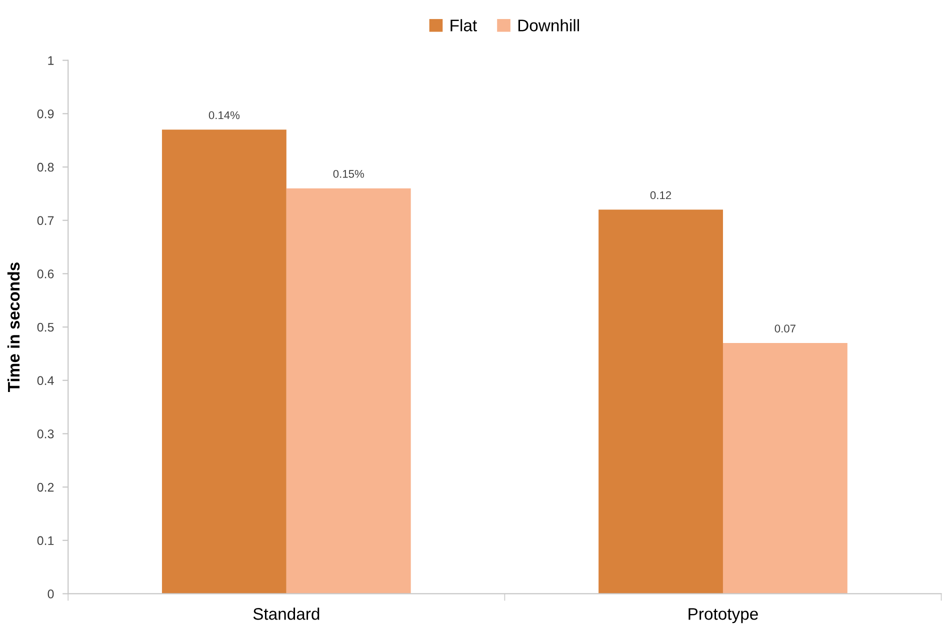 The height and width of the screenshot is (635, 946). I want to click on x-tick-label: Standard, so click(286, 614).